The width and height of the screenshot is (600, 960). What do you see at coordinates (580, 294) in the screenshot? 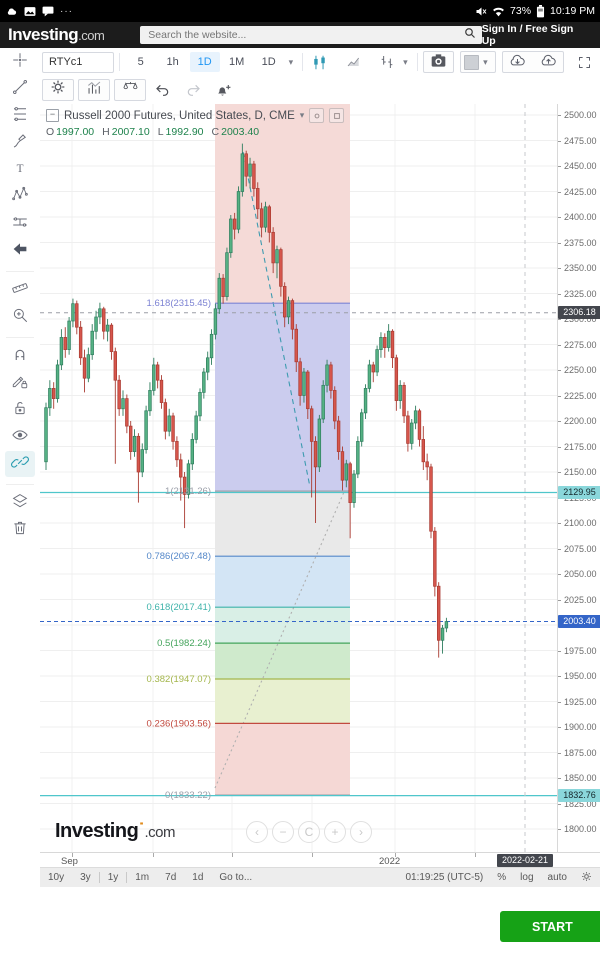
I see `price-label: 2325.00` at bounding box center [580, 294].